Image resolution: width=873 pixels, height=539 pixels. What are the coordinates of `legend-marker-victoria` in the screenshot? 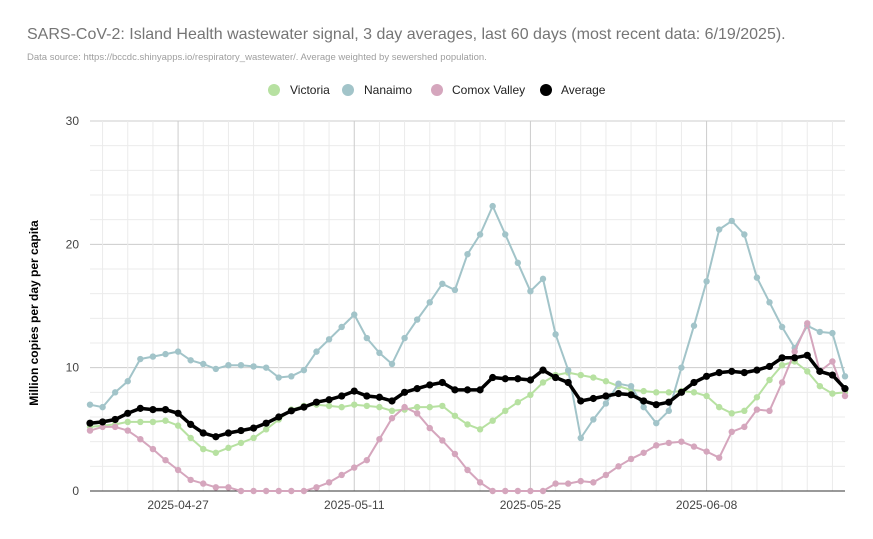 It's located at (274, 90).